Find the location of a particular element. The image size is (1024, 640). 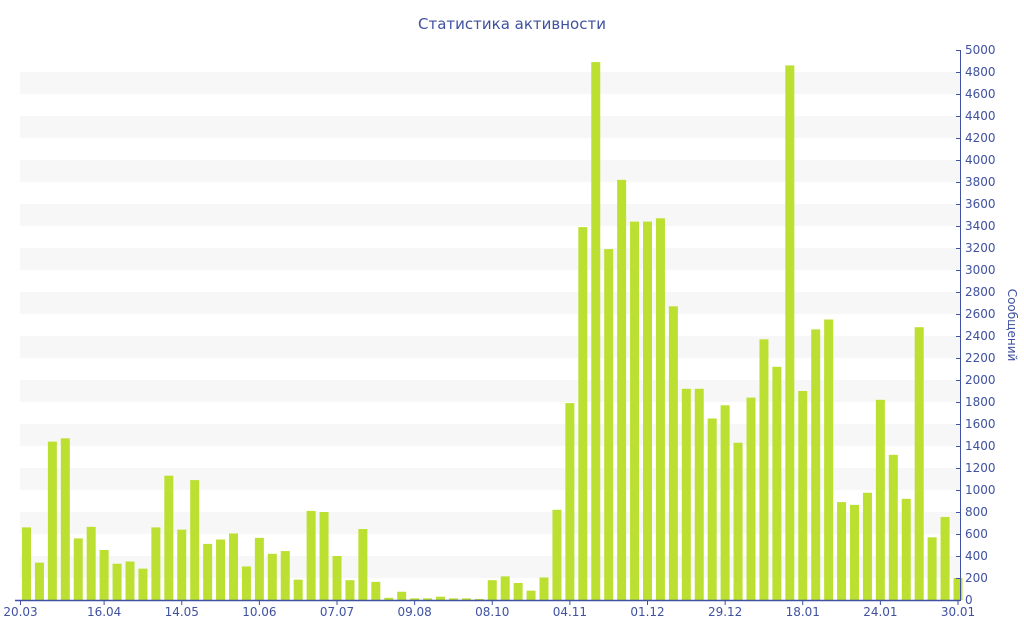

y-tick-label: 3200 is located at coordinates (980, 248).